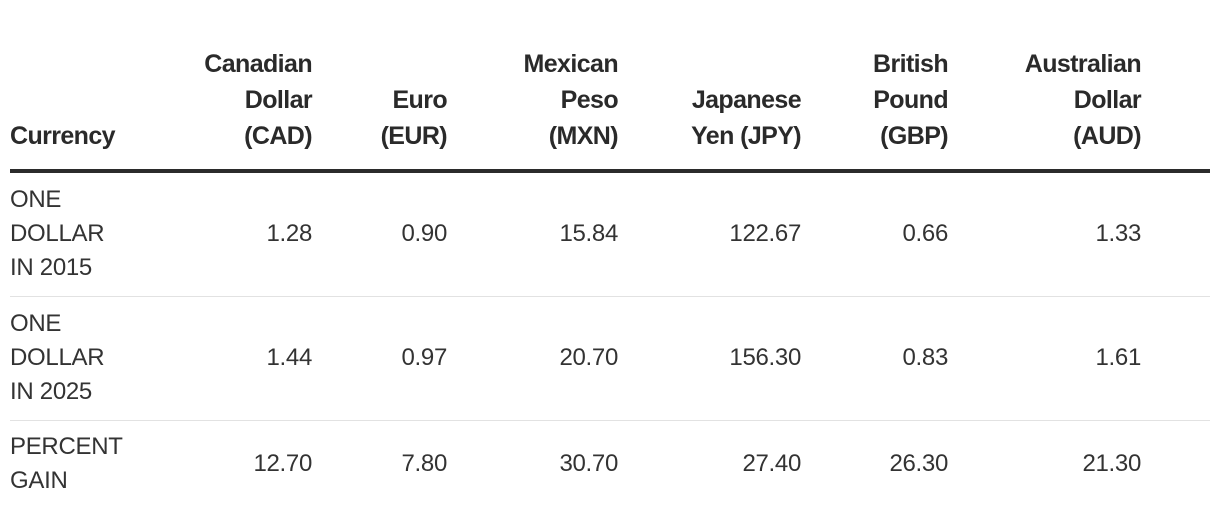 This screenshot has height=520, width=1220. I want to click on column-header: Currency, so click(63, 136).